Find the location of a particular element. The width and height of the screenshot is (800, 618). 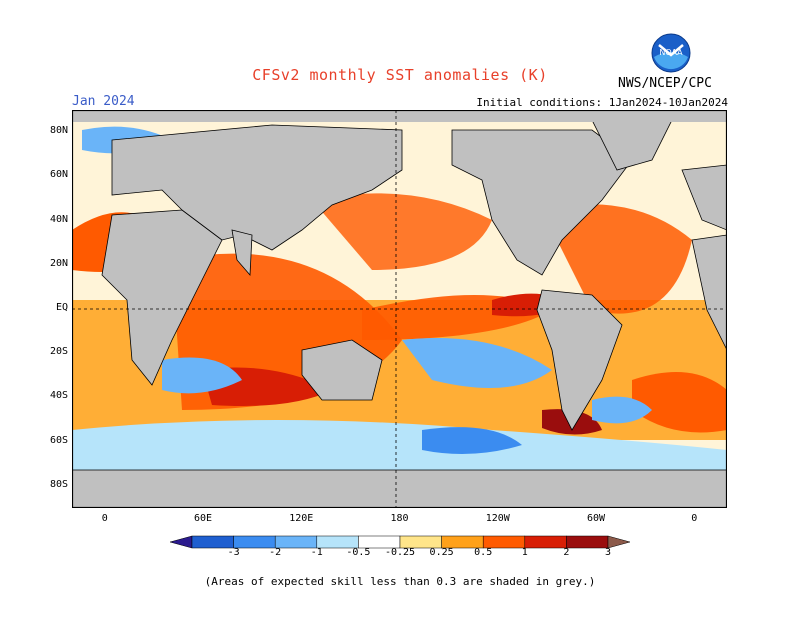

colorbar-tick-label: 0.5 is located at coordinates (483, 552).